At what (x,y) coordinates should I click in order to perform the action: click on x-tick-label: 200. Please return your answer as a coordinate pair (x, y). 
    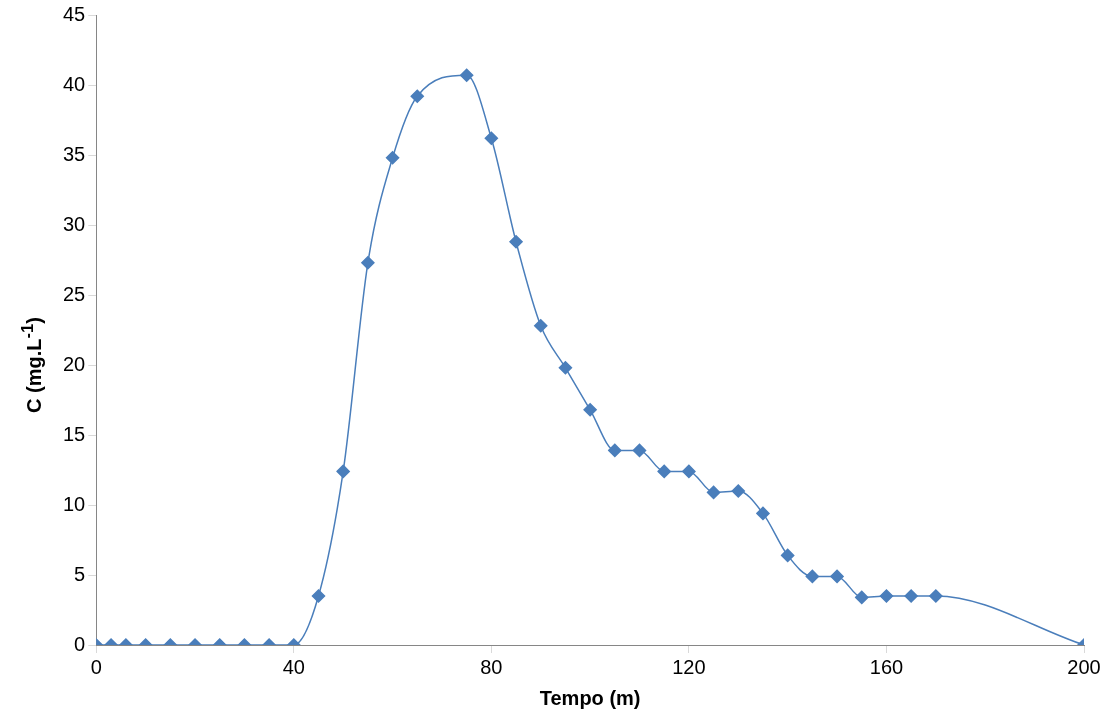
    Looking at the image, I should click on (1084, 666).